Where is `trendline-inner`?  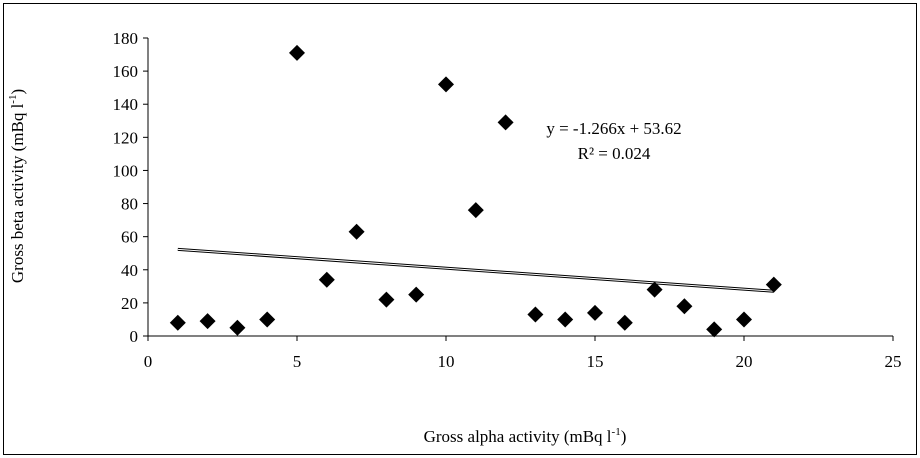 trendline-inner is located at coordinates (475, 270).